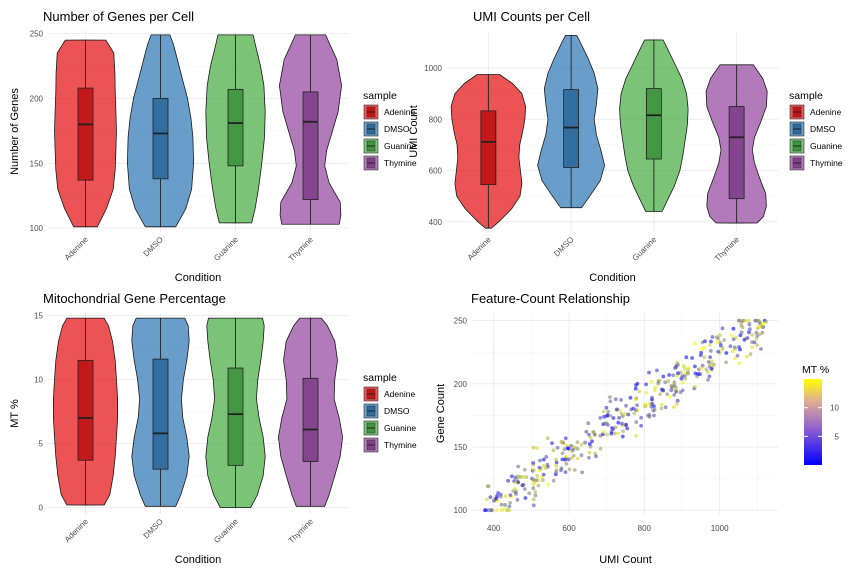 Image resolution: width=864 pixels, height=576 pixels. I want to click on x-tick-label: 800, so click(645, 528).